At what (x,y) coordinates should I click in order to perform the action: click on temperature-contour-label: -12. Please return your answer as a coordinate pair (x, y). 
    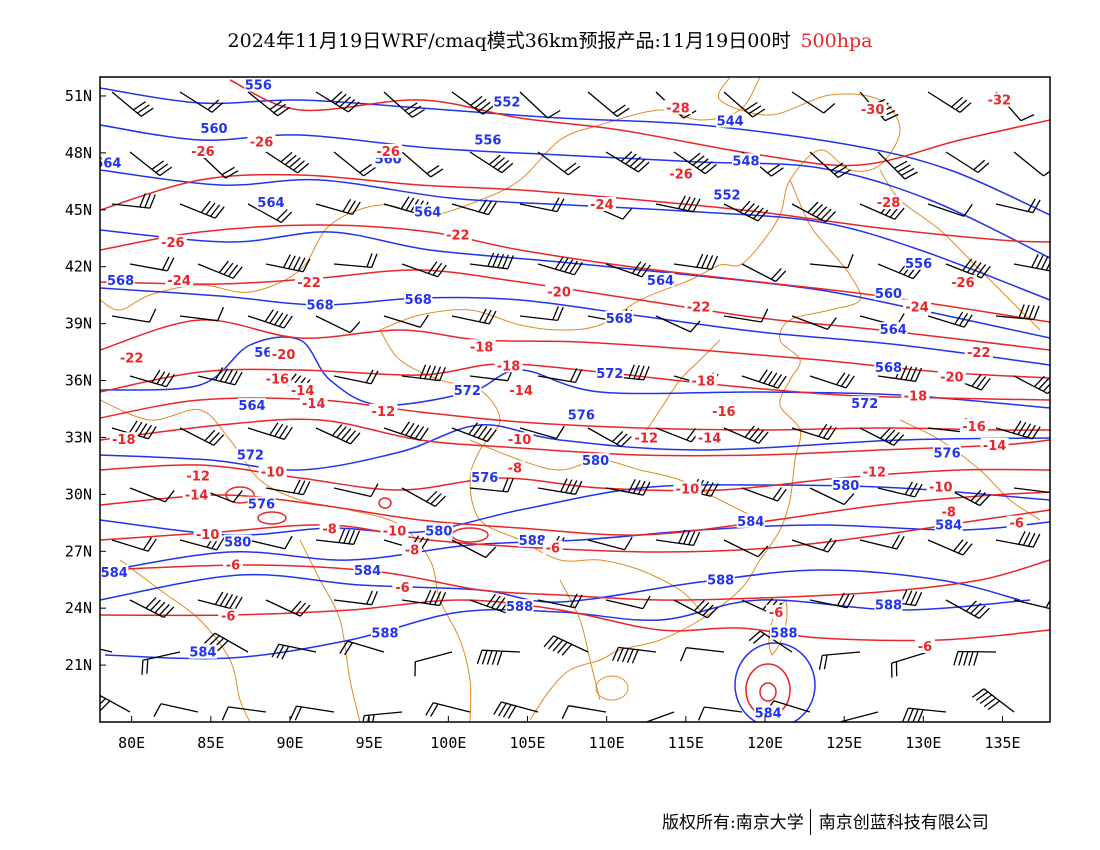
    Looking at the image, I should click on (198, 476).